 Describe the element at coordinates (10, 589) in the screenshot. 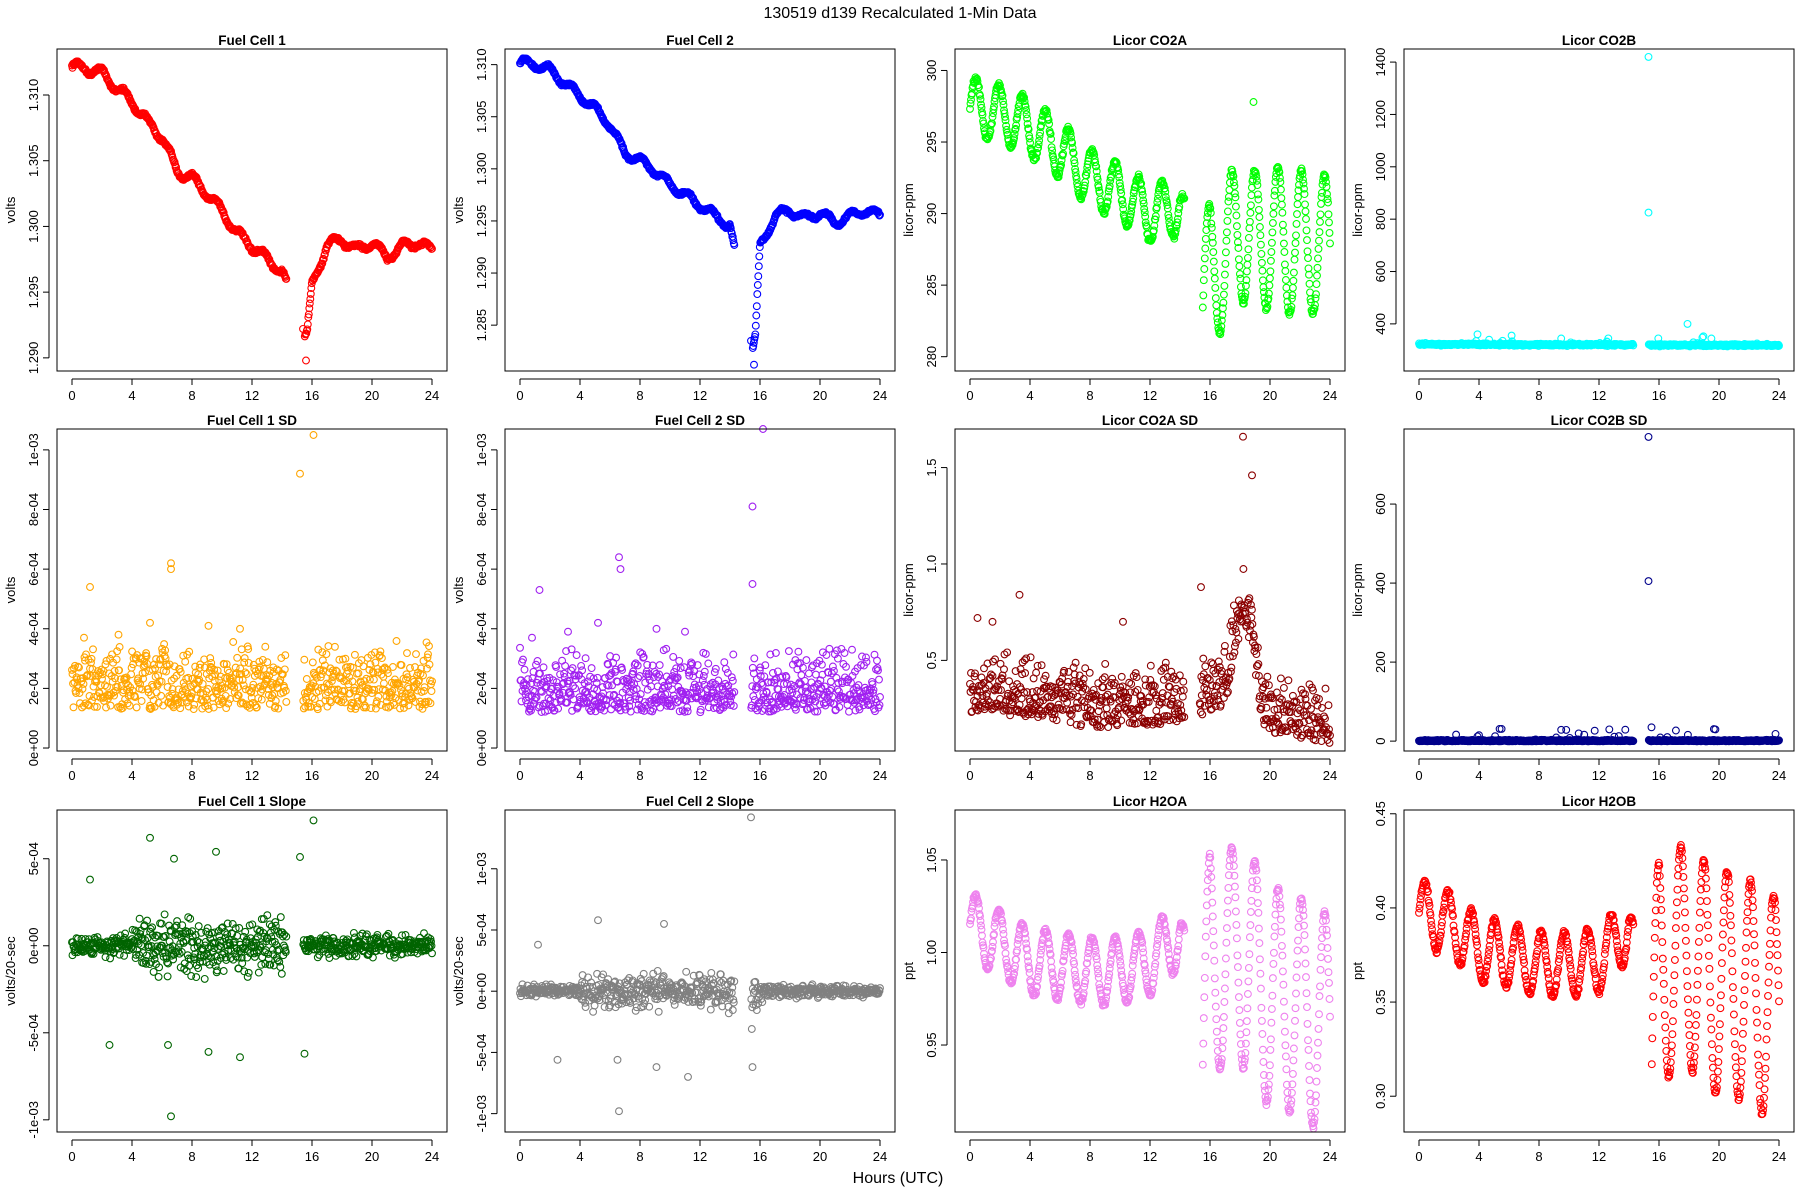

I see `y-axis-label: volts` at that location.